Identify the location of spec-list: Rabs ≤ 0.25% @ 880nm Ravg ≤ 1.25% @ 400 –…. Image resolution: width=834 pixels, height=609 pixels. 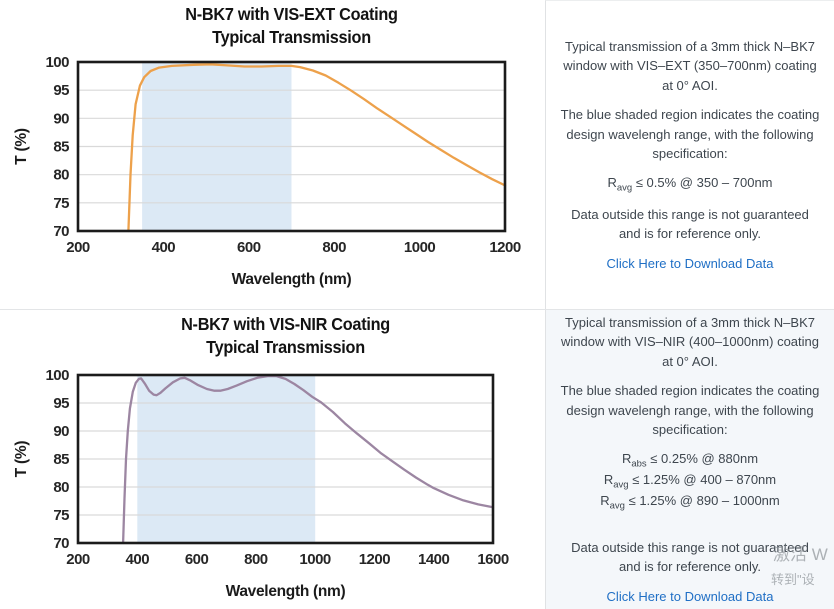
(690, 482).